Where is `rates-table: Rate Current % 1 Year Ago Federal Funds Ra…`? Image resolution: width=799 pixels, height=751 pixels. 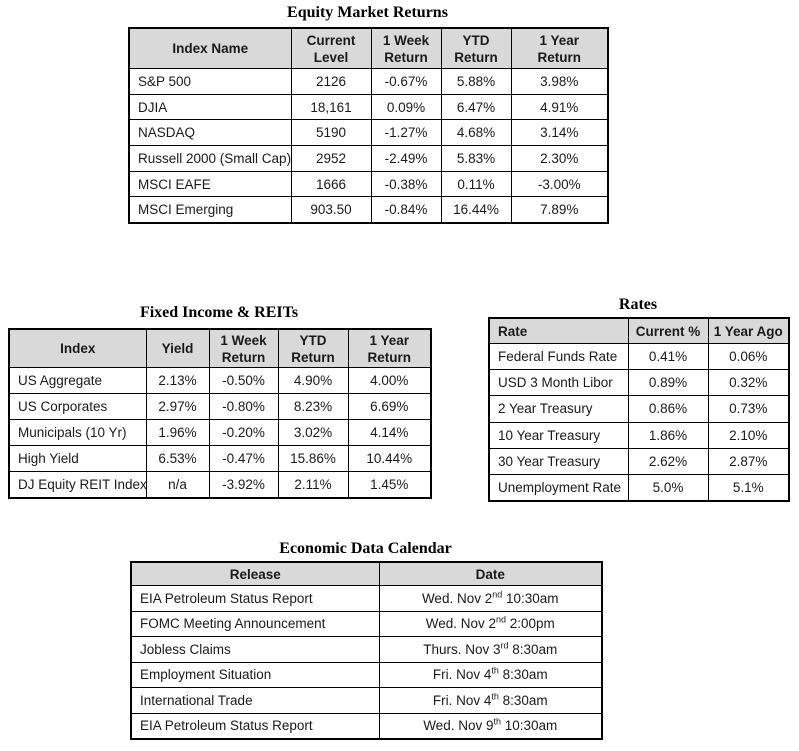 rates-table: Rate Current % 1 Year Ago Federal Funds Ra… is located at coordinates (639, 410).